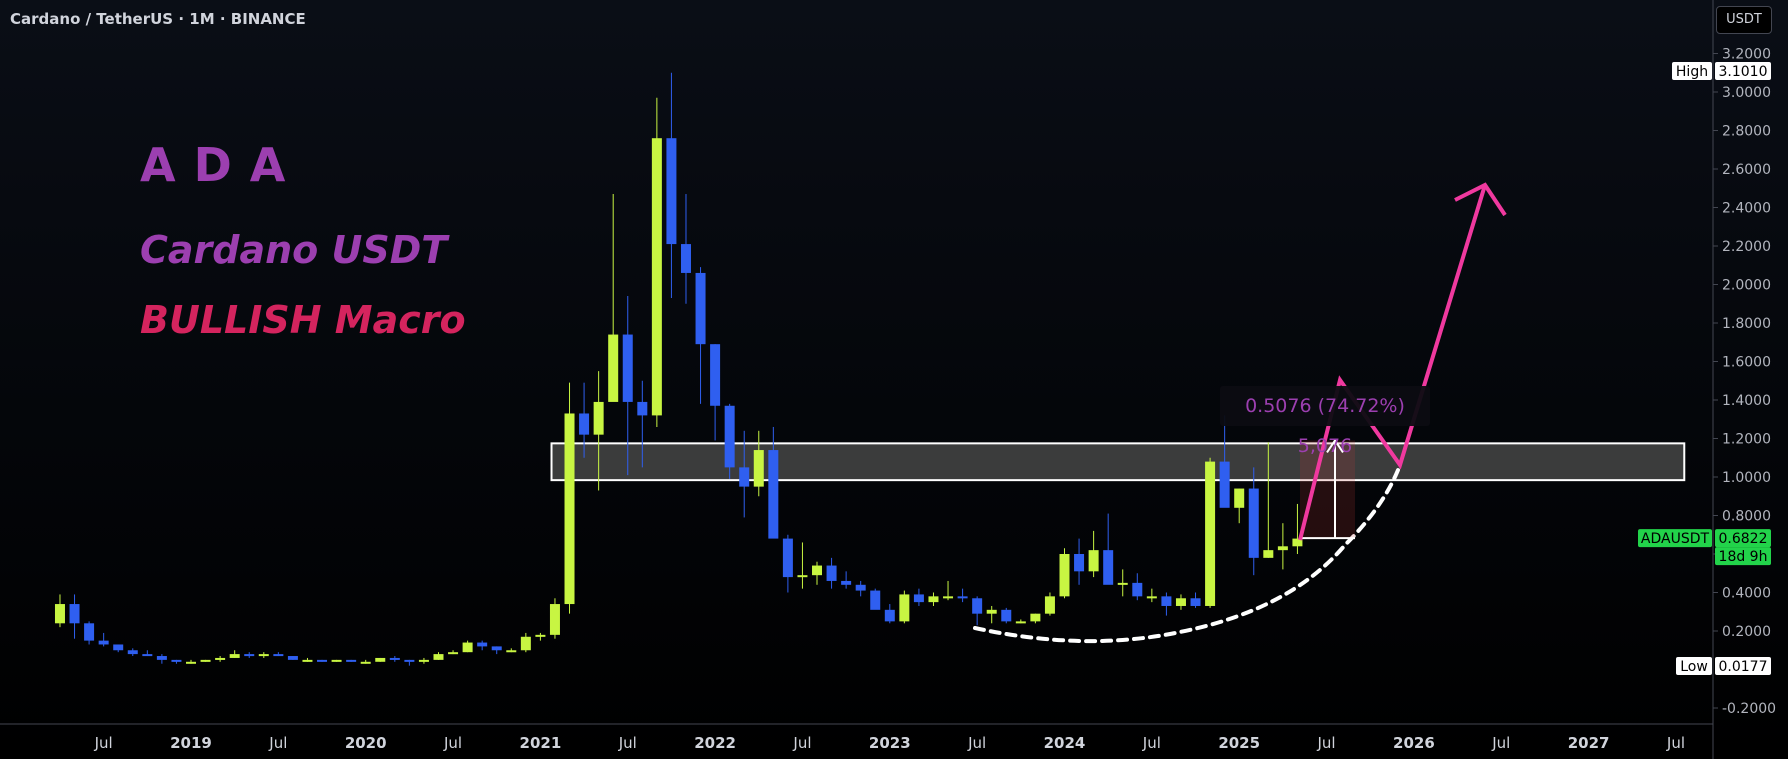 The image size is (1788, 759). I want to click on ticker-headline: ADA, so click(222, 165).